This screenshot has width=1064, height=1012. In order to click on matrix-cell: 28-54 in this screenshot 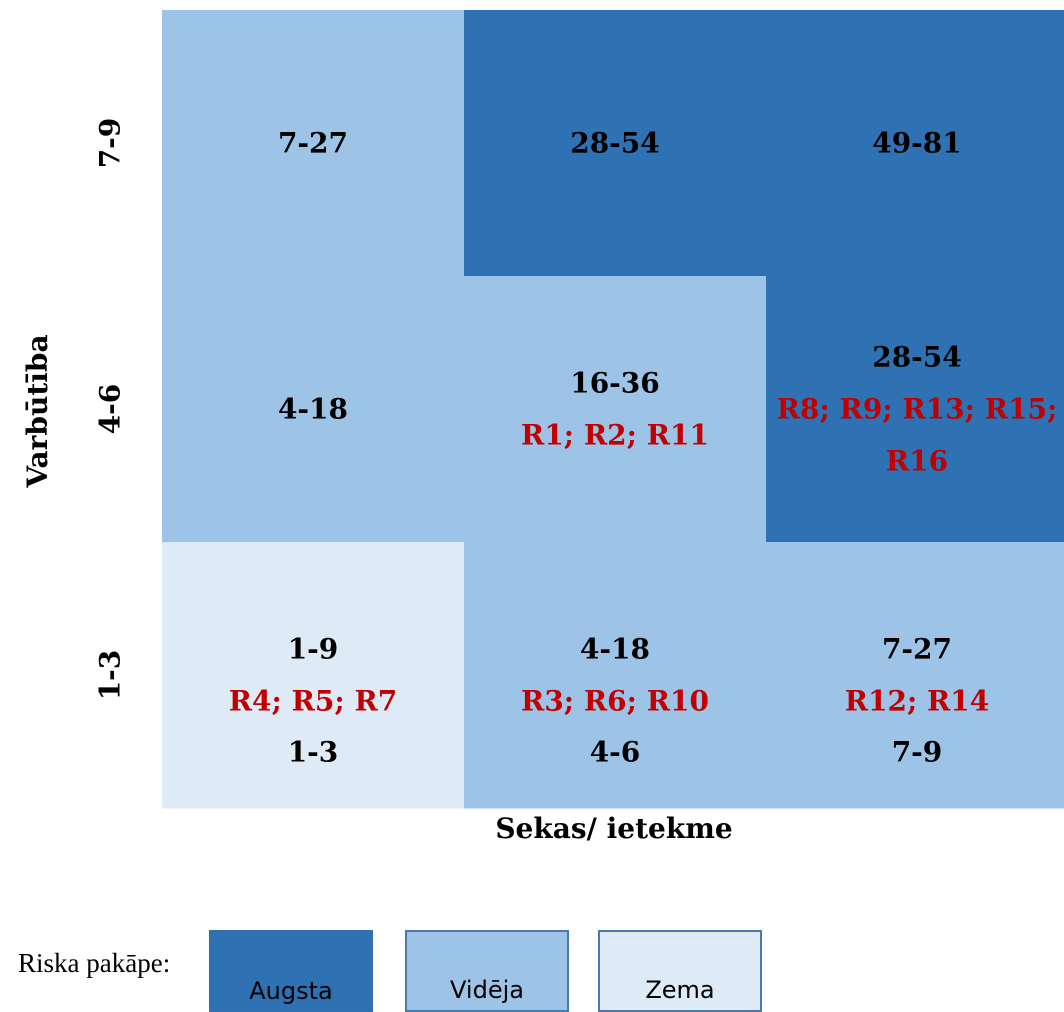, I will do `click(615, 143)`.